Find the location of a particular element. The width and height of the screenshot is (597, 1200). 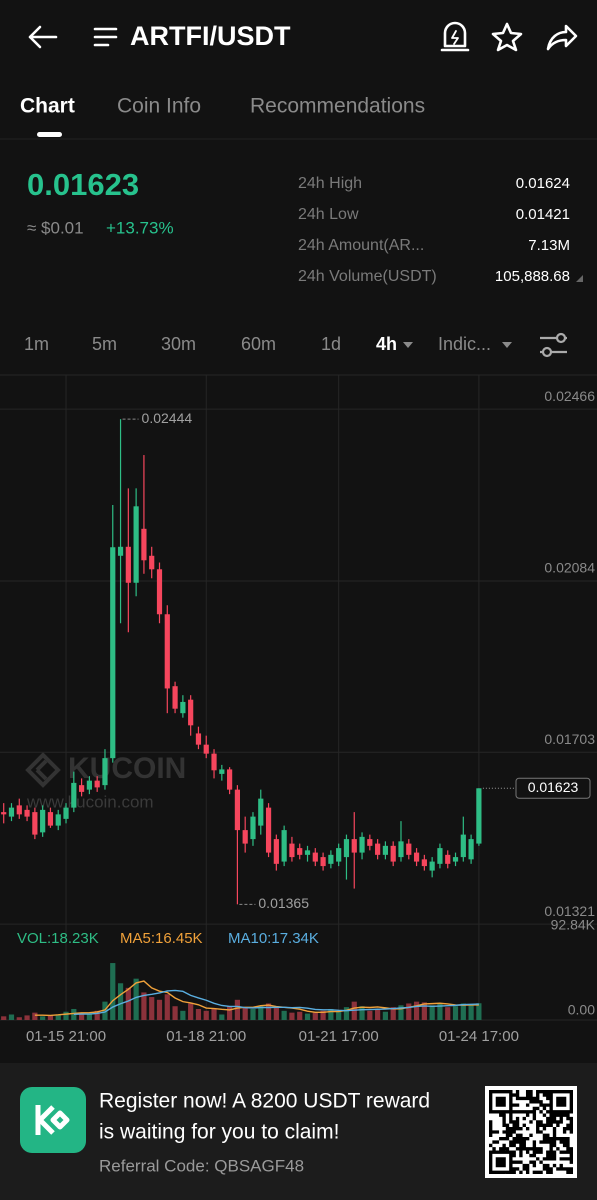

favorite-button is located at coordinates (507, 37).